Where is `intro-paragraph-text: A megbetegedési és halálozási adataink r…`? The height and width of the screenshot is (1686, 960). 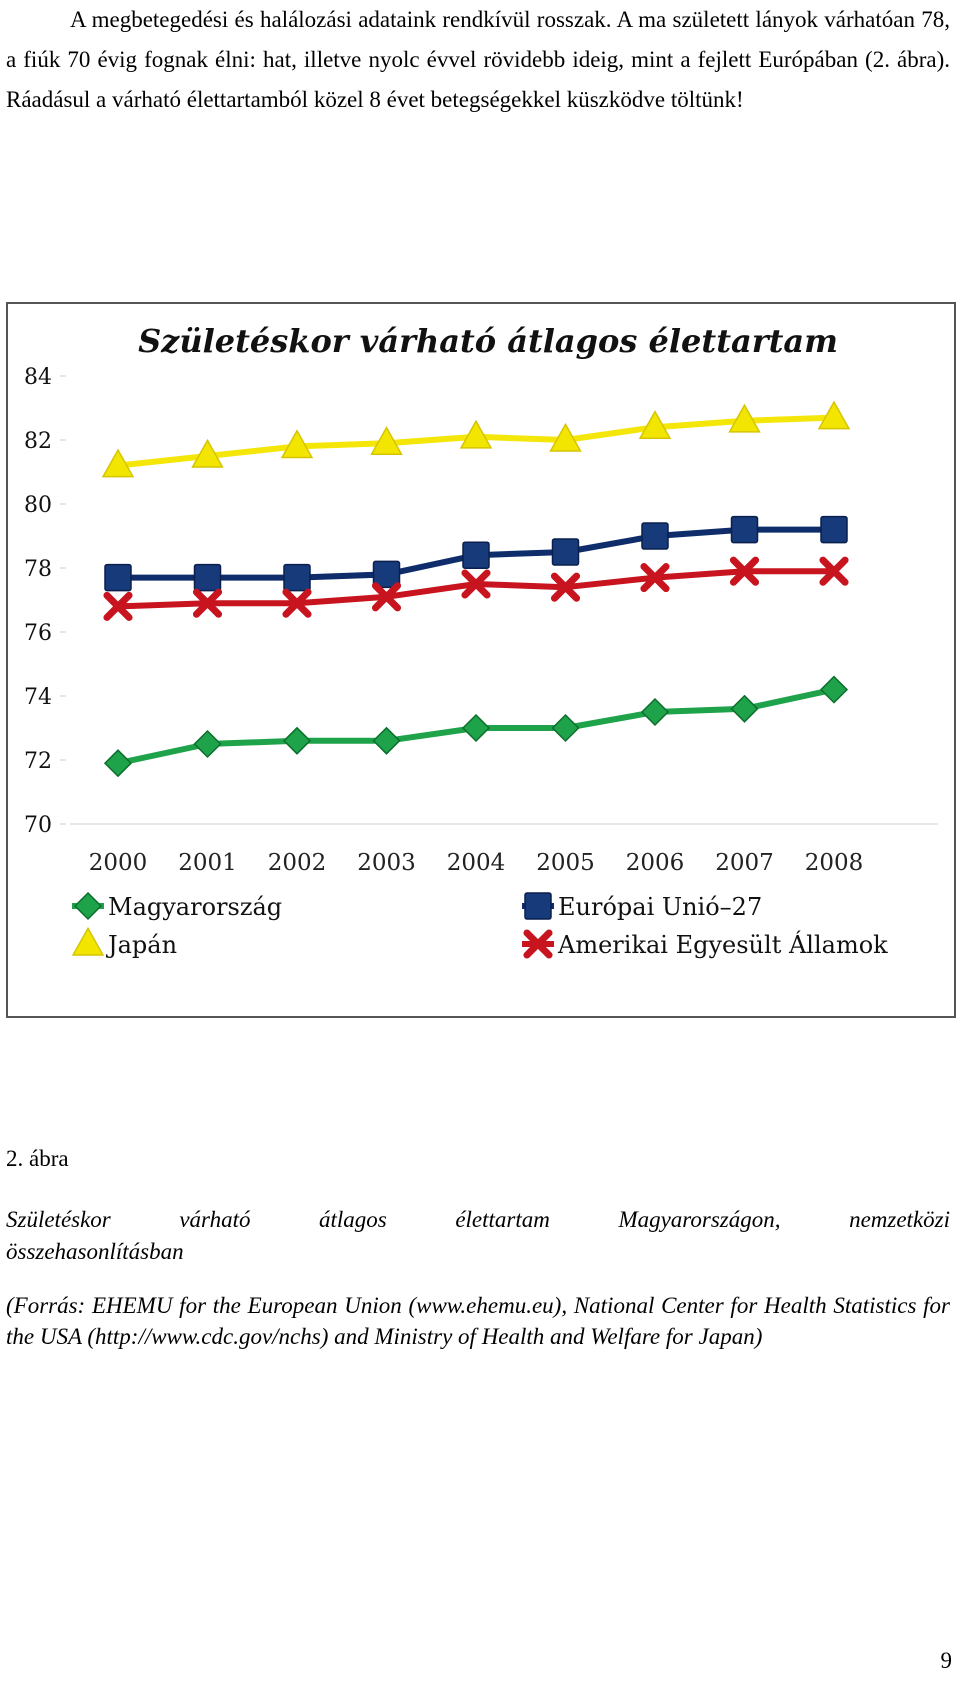
intro-paragraph-text: A megbetegedési és halálozási adataink r… is located at coordinates (478, 59).